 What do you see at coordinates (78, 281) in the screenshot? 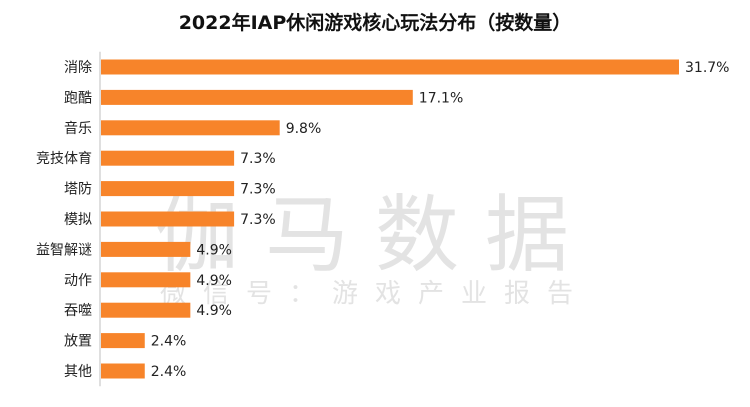
I see `category-label: 动作` at bounding box center [78, 281].